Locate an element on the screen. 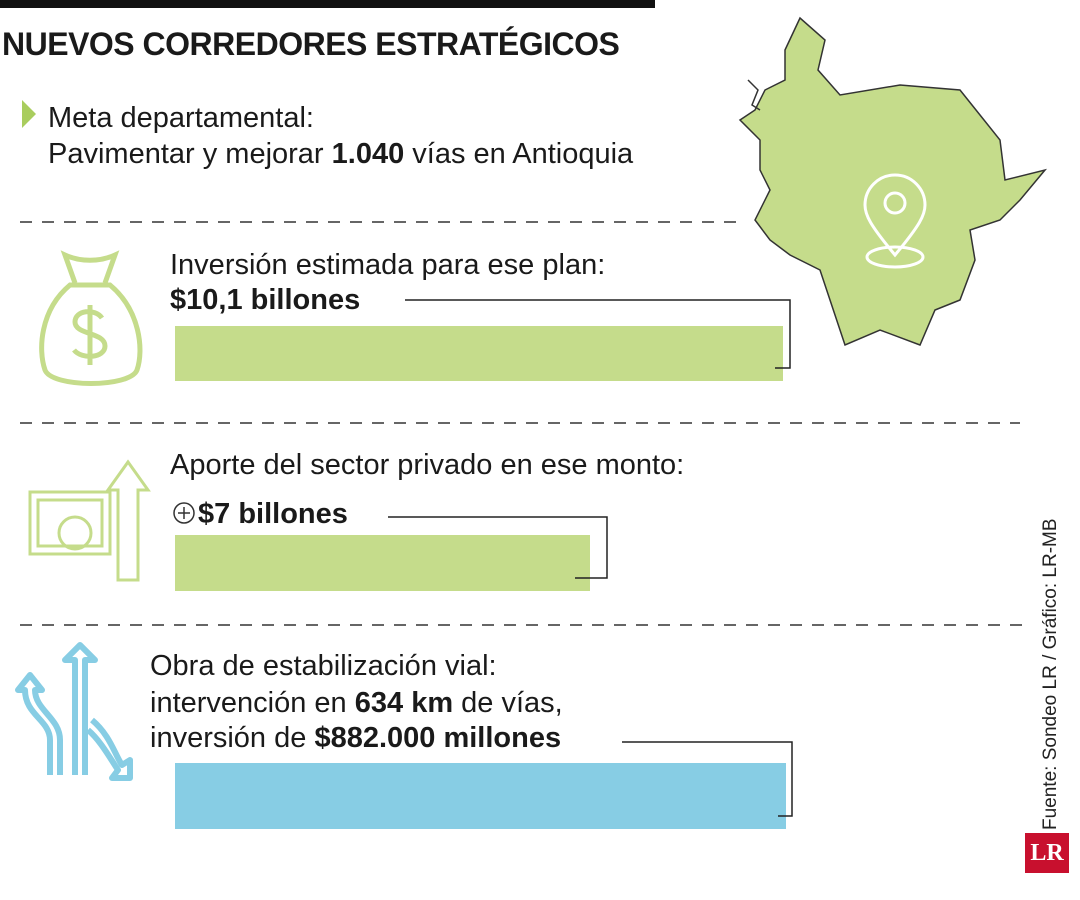 This screenshot has height=900, width=1080. highlight: 634 km is located at coordinates (404, 703).